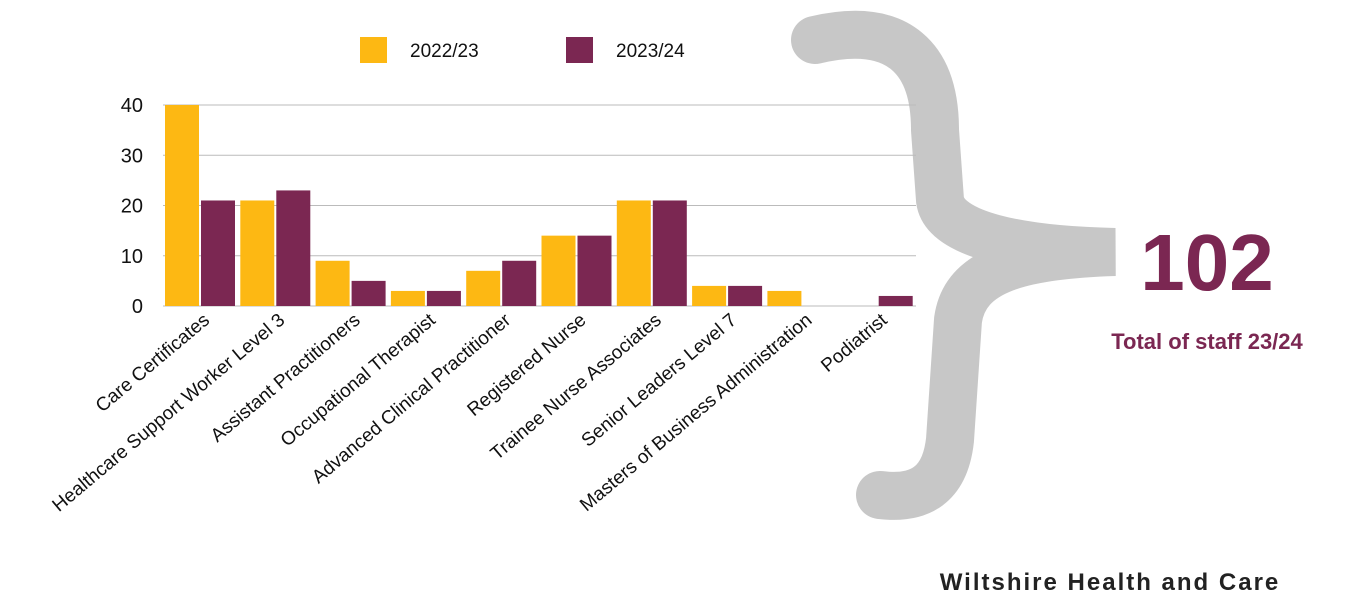  What do you see at coordinates (285, 378) in the screenshot?
I see `x-tick-label: Assistant Practitioners` at bounding box center [285, 378].